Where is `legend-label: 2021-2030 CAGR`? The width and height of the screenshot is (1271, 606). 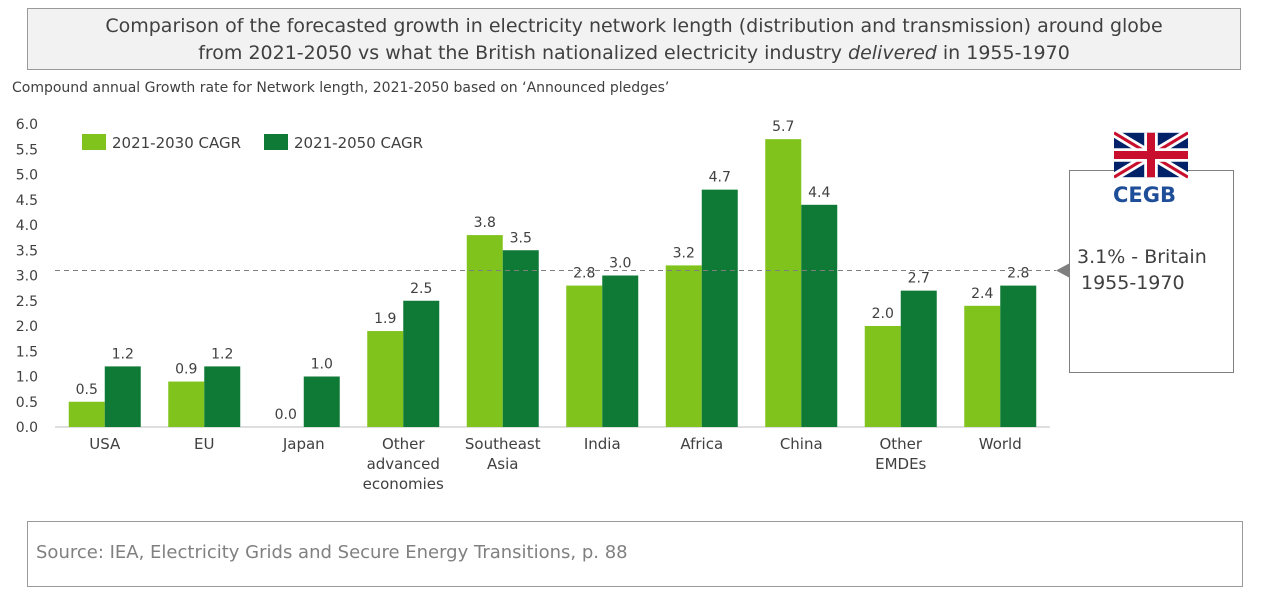
legend-label: 2021-2030 CAGR is located at coordinates (176, 143).